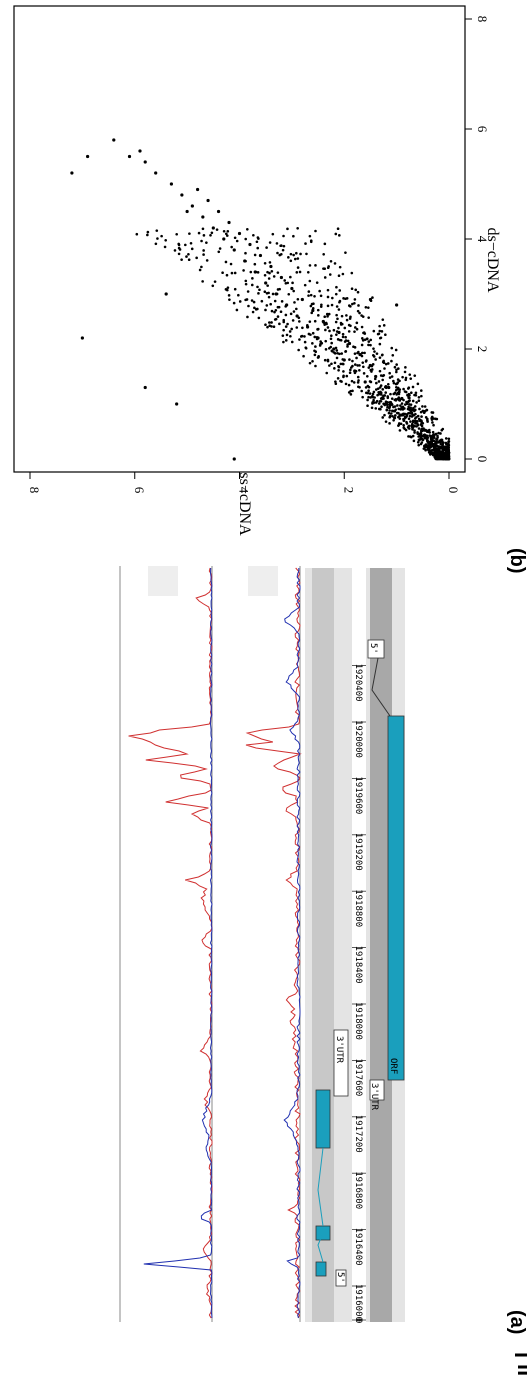  Describe the element at coordinates (393, 1066) in the screenshot. I see `feature-label: ORF` at that location.